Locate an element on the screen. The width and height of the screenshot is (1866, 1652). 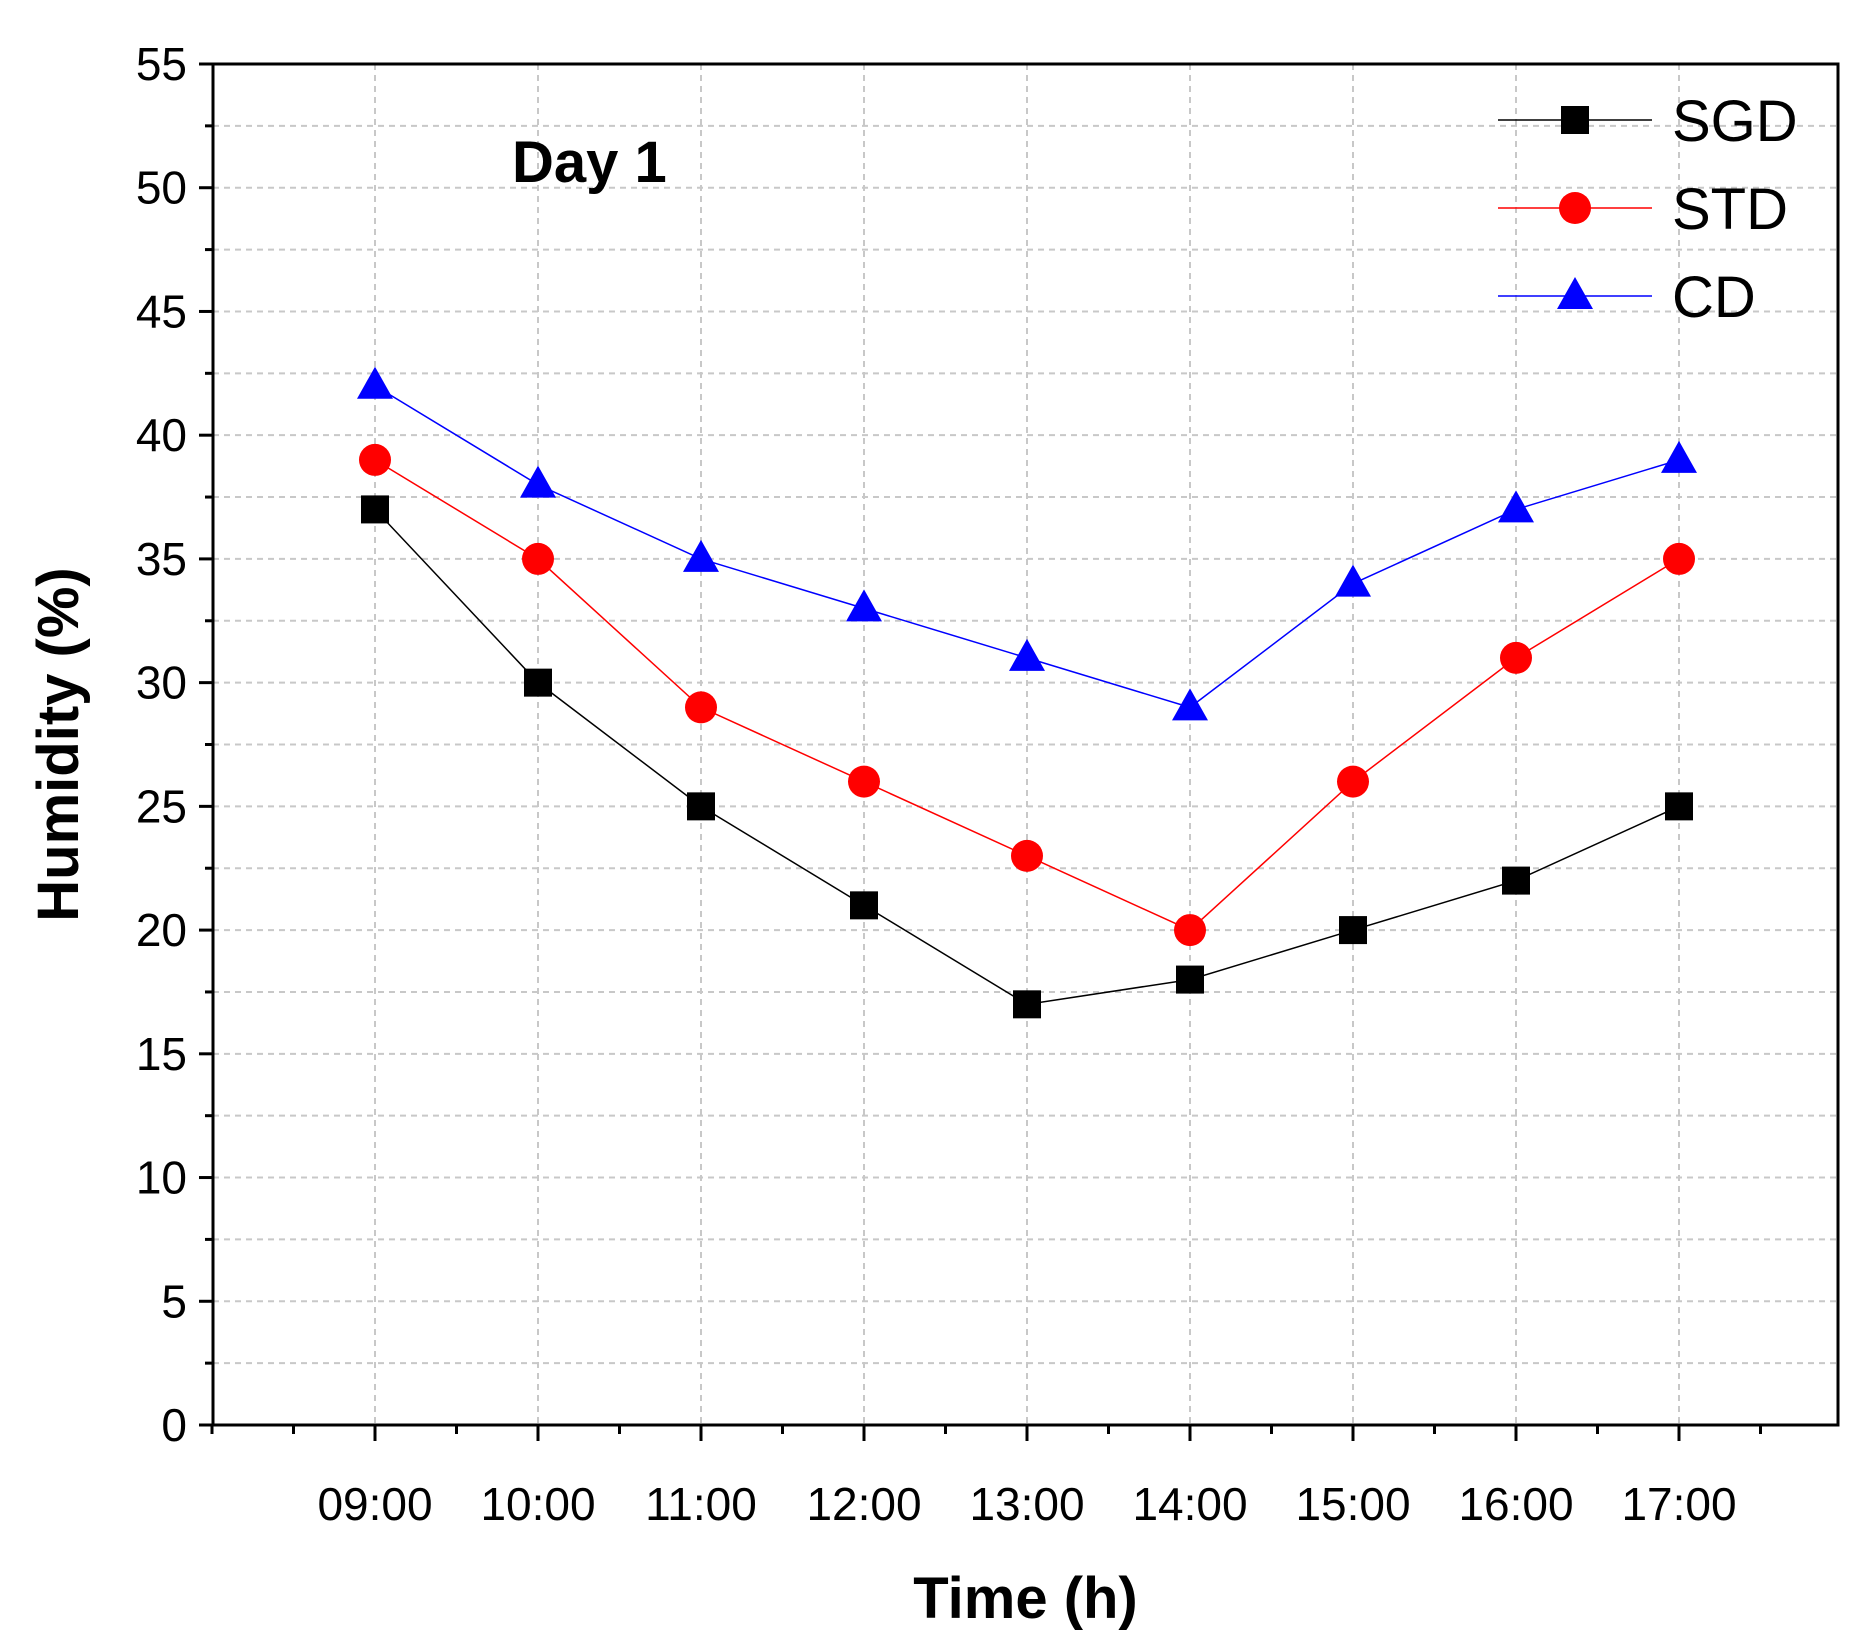
y-tick-label: 40 is located at coordinates (161, 435).